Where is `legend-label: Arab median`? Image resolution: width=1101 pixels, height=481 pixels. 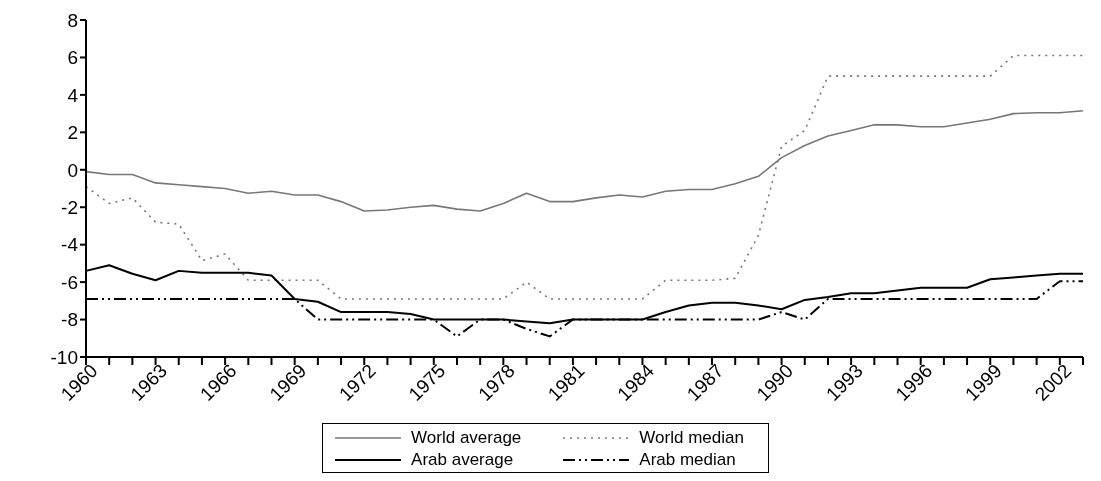 legend-label: Arab median is located at coordinates (687, 460).